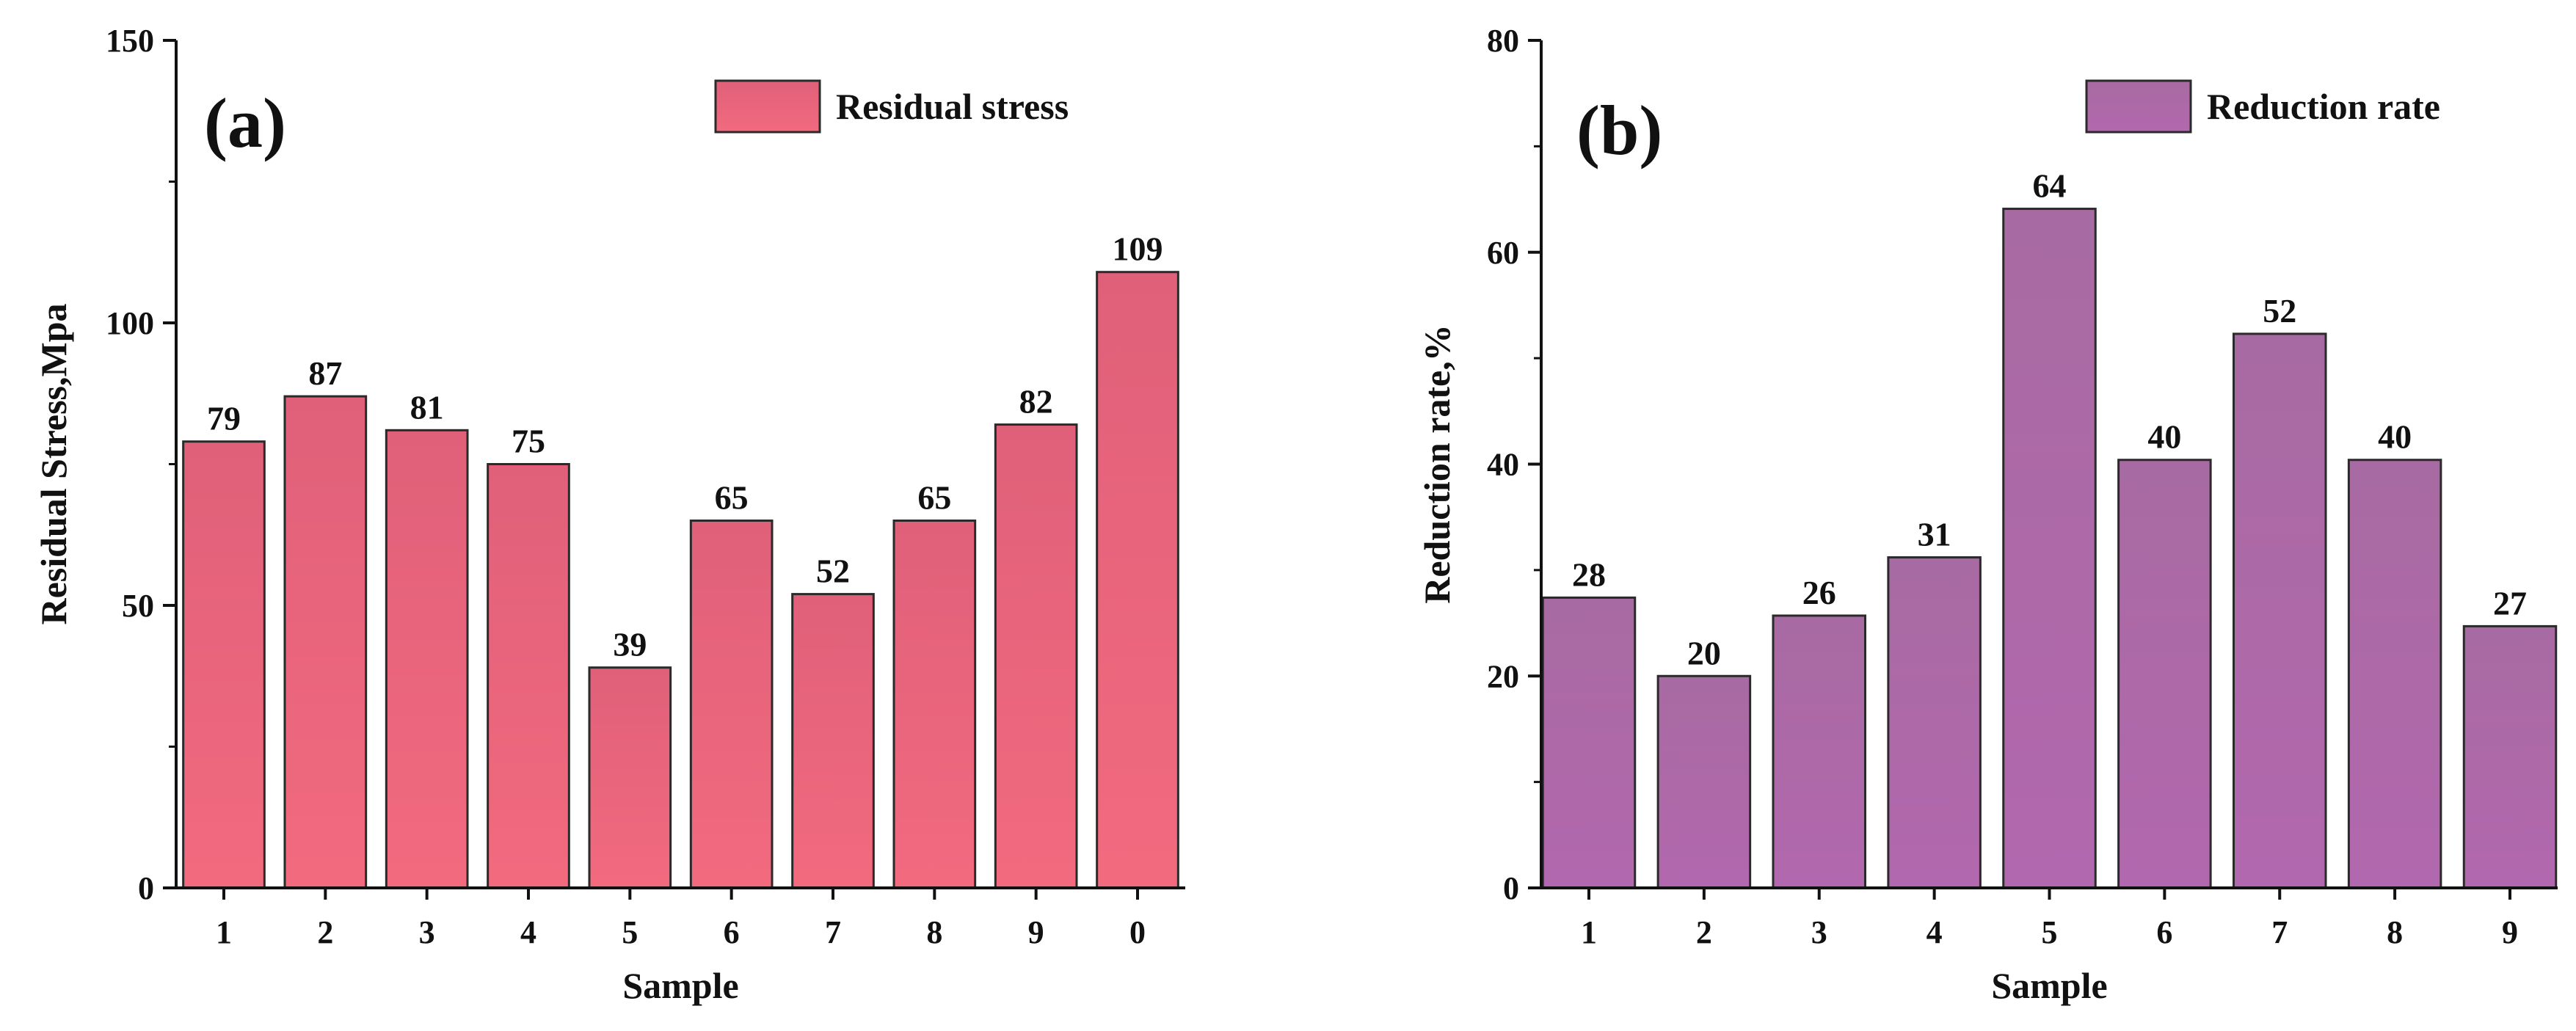 Image resolution: width=2576 pixels, height=1031 pixels. What do you see at coordinates (2395, 437) in the screenshot?
I see `data-label-sample-8: 40` at bounding box center [2395, 437].